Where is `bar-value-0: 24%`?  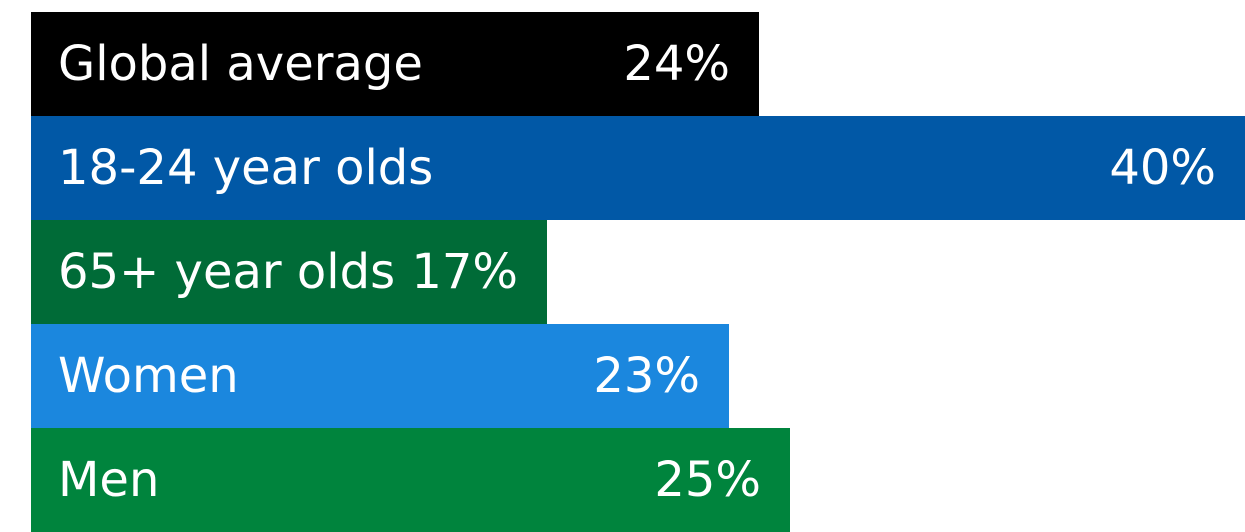
bar-value-0: 24% is located at coordinates (676, 64).